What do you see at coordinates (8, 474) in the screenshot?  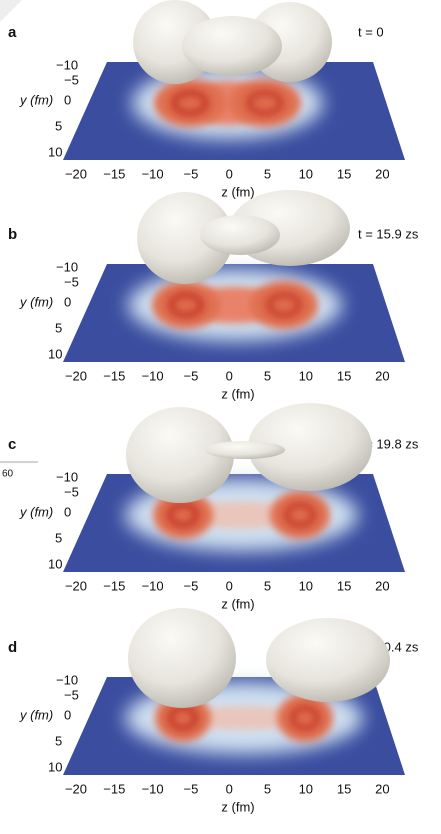 I see `side-marker: 60` at bounding box center [8, 474].